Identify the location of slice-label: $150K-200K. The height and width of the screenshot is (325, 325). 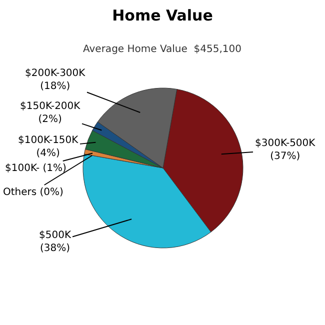
(50, 106).